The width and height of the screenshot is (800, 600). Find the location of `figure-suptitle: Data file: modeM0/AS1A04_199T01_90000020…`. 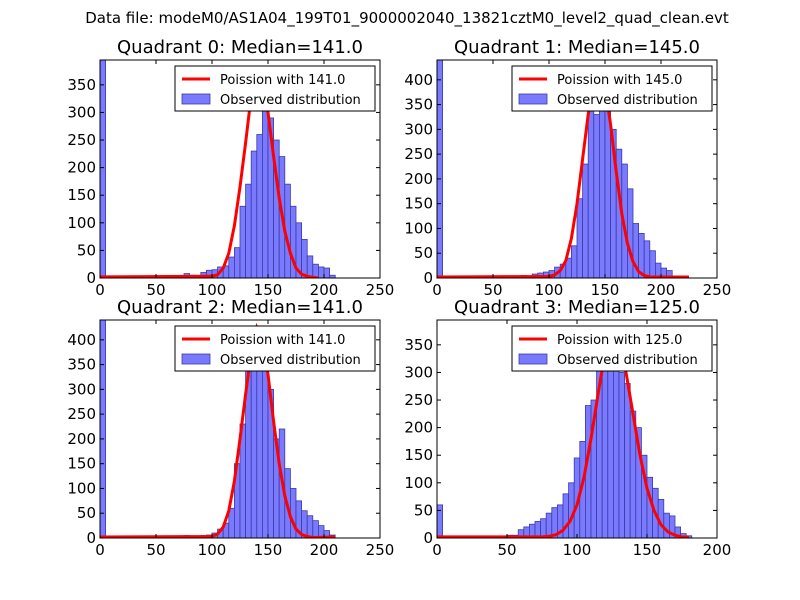

figure-suptitle: Data file: modeM0/AS1A04_199T01_90000020… is located at coordinates (407, 18).